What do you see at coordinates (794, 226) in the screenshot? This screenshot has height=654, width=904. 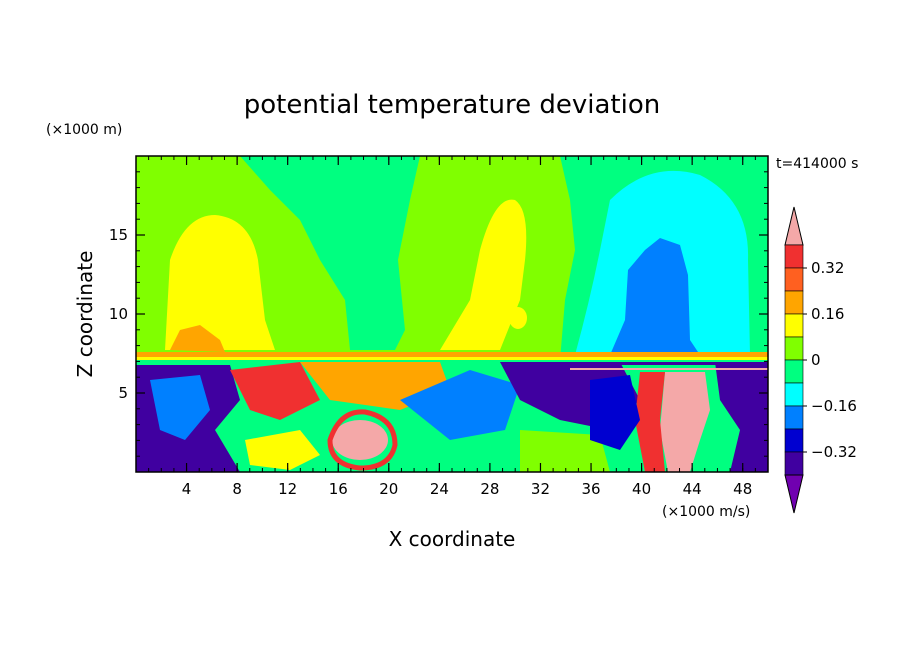 I see `colorbar-over-triangle` at bounding box center [794, 226].